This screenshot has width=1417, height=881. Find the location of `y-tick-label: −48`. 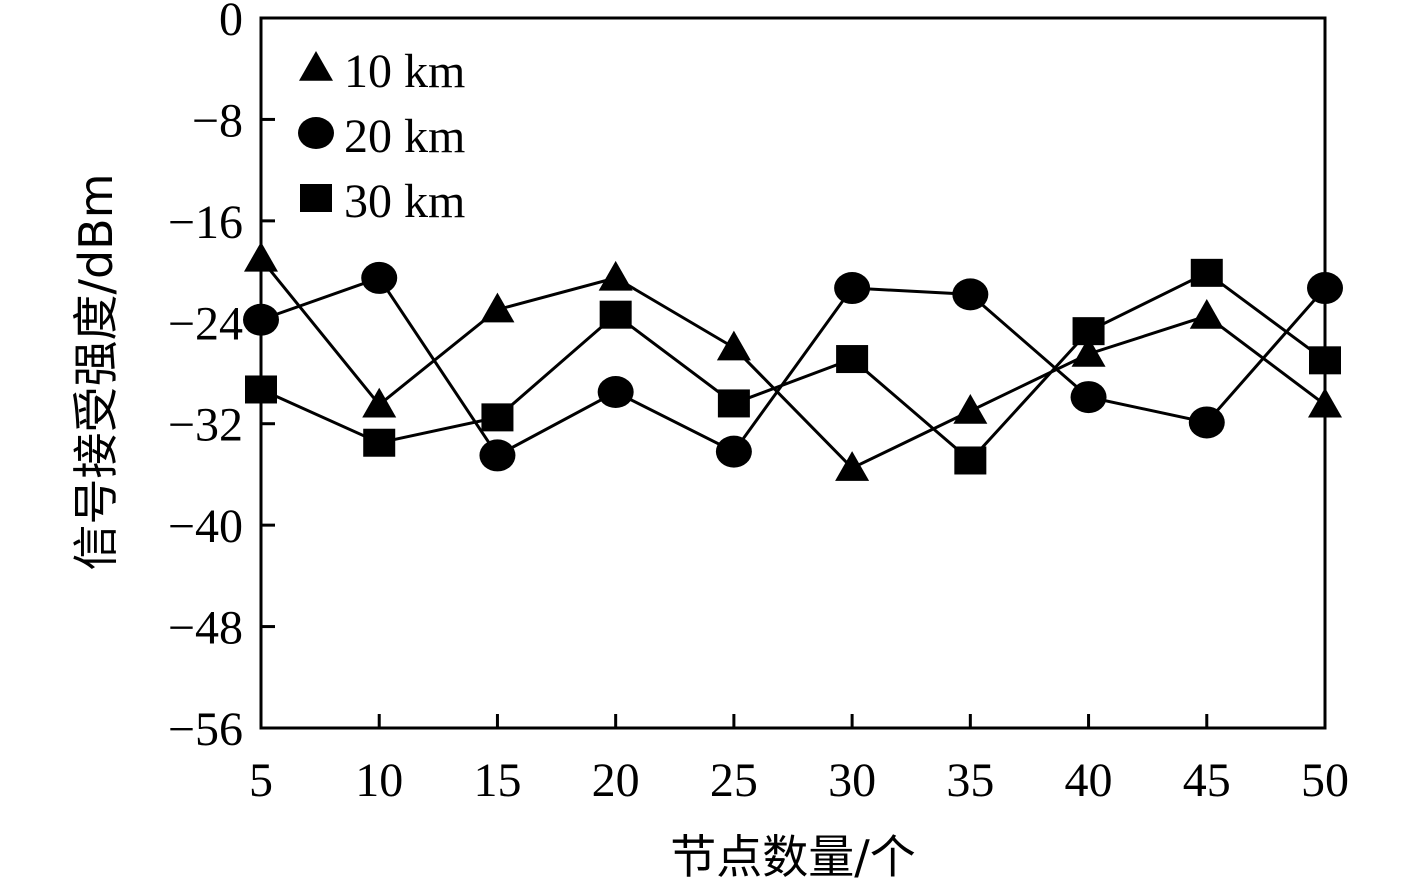

y-tick-label: −48 is located at coordinates (205, 628).